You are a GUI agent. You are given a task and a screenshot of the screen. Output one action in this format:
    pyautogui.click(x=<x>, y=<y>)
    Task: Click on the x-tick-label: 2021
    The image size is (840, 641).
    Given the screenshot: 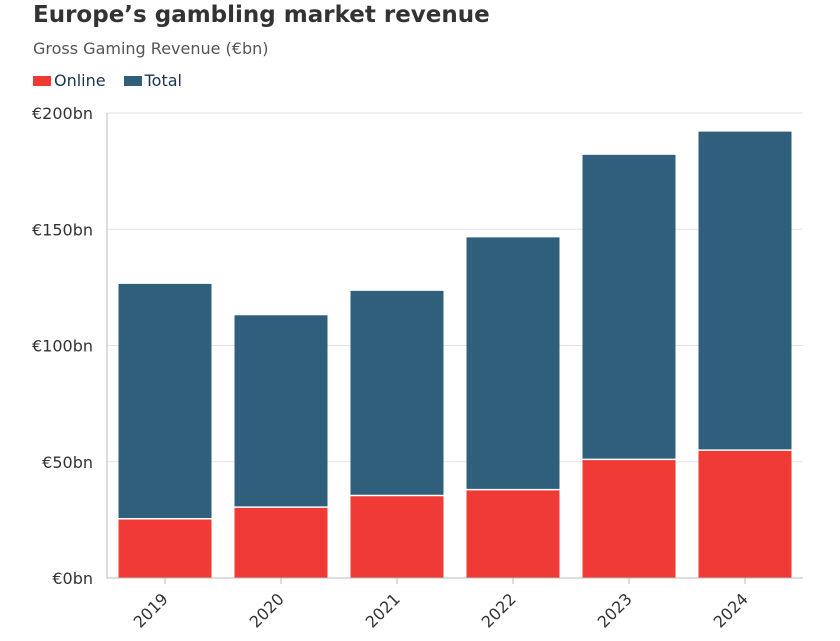 What is the action you would take?
    pyautogui.click(x=383, y=610)
    